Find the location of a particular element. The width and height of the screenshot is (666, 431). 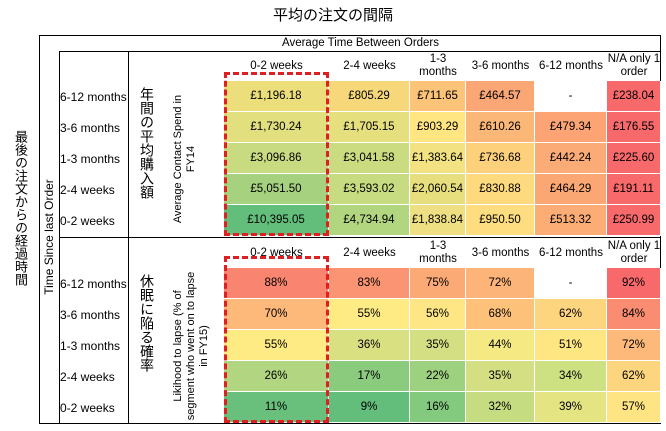

heatmap-cell: £442.24 is located at coordinates (571, 158).